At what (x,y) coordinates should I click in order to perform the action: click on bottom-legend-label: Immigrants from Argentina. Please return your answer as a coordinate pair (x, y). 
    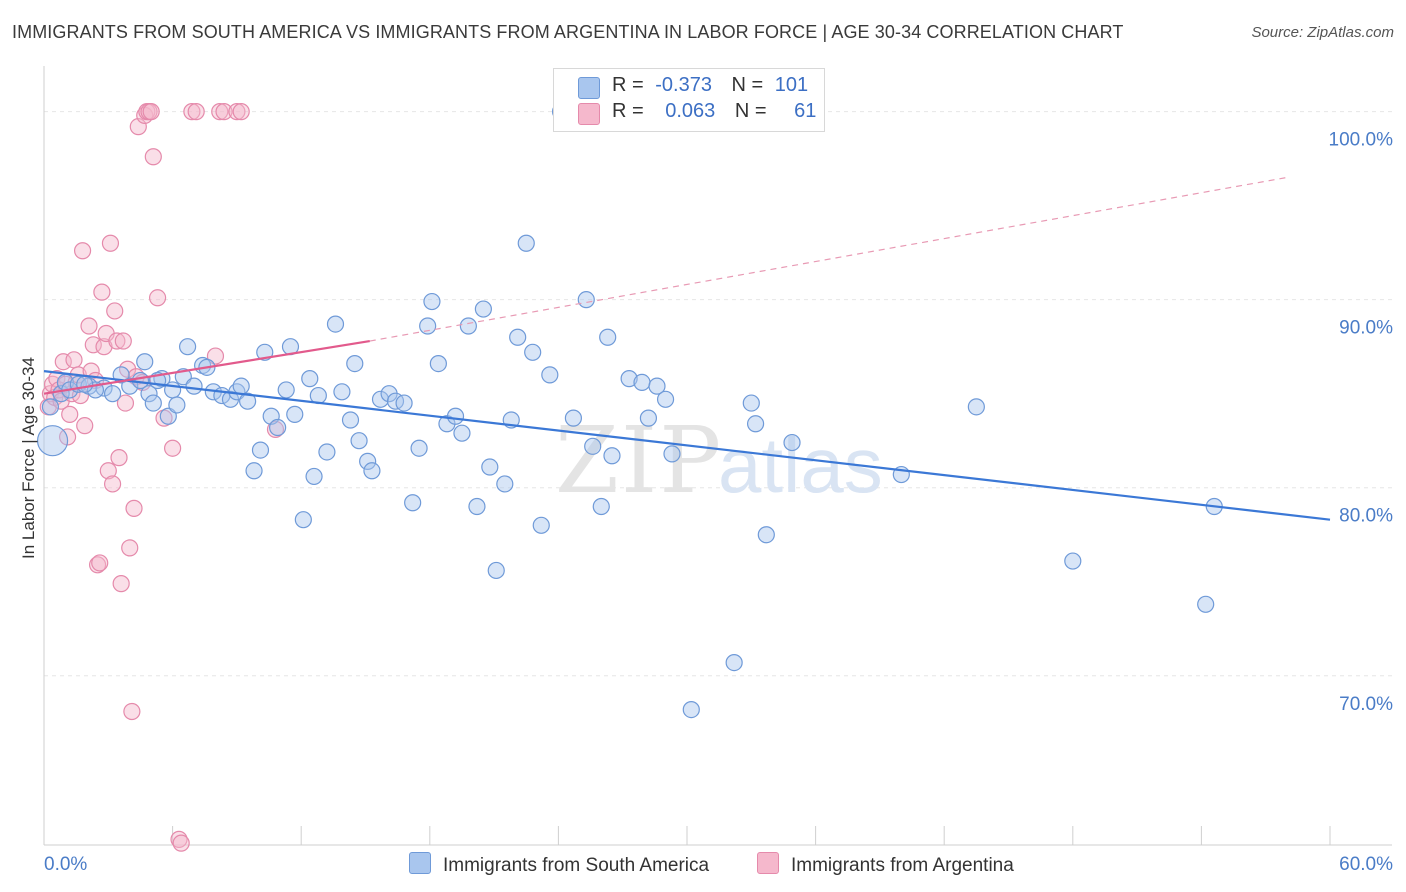
    Looking at the image, I should click on (902, 865).